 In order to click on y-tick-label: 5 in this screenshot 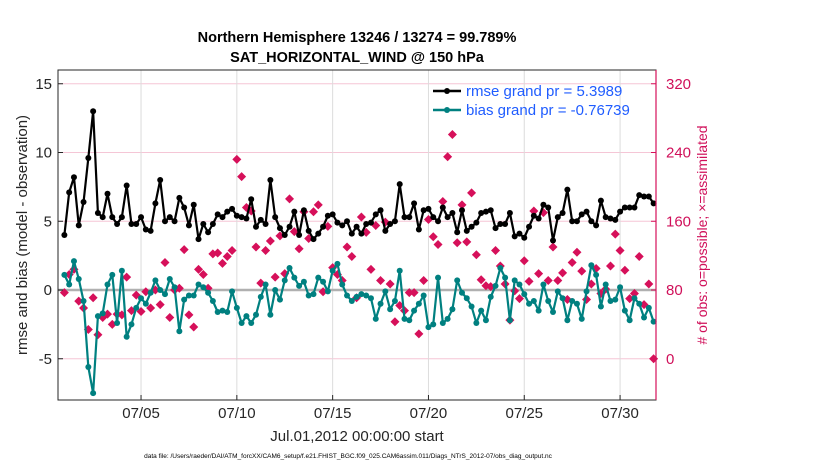, I will do `click(48, 221)`.